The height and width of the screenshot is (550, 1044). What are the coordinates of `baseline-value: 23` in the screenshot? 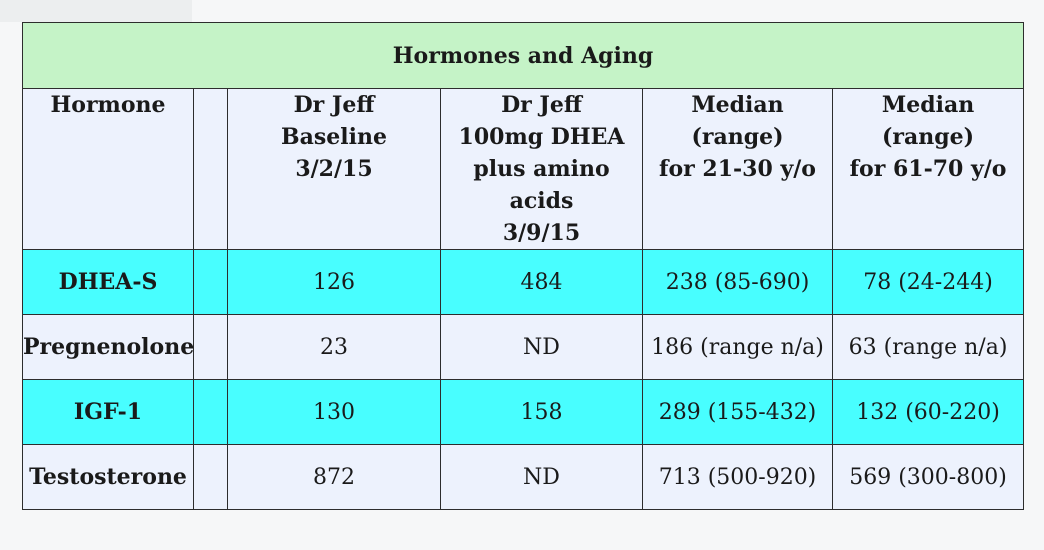 It's located at (334, 347).